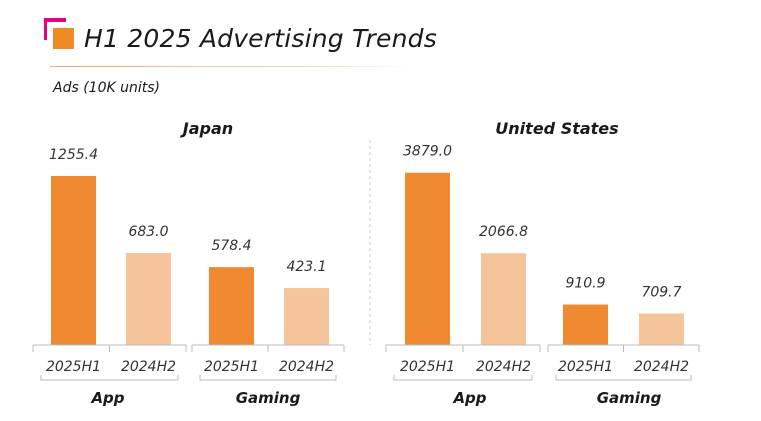  I want to click on bar-japan-app-2024h2, so click(148, 299).